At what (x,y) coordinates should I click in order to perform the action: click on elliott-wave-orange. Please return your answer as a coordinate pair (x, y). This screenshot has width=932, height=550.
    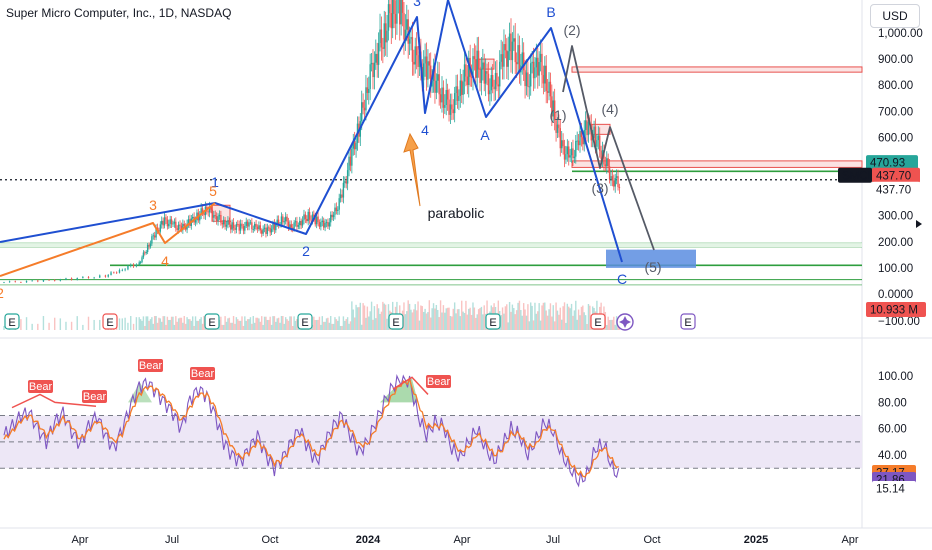
    Looking at the image, I should click on (108, 239).